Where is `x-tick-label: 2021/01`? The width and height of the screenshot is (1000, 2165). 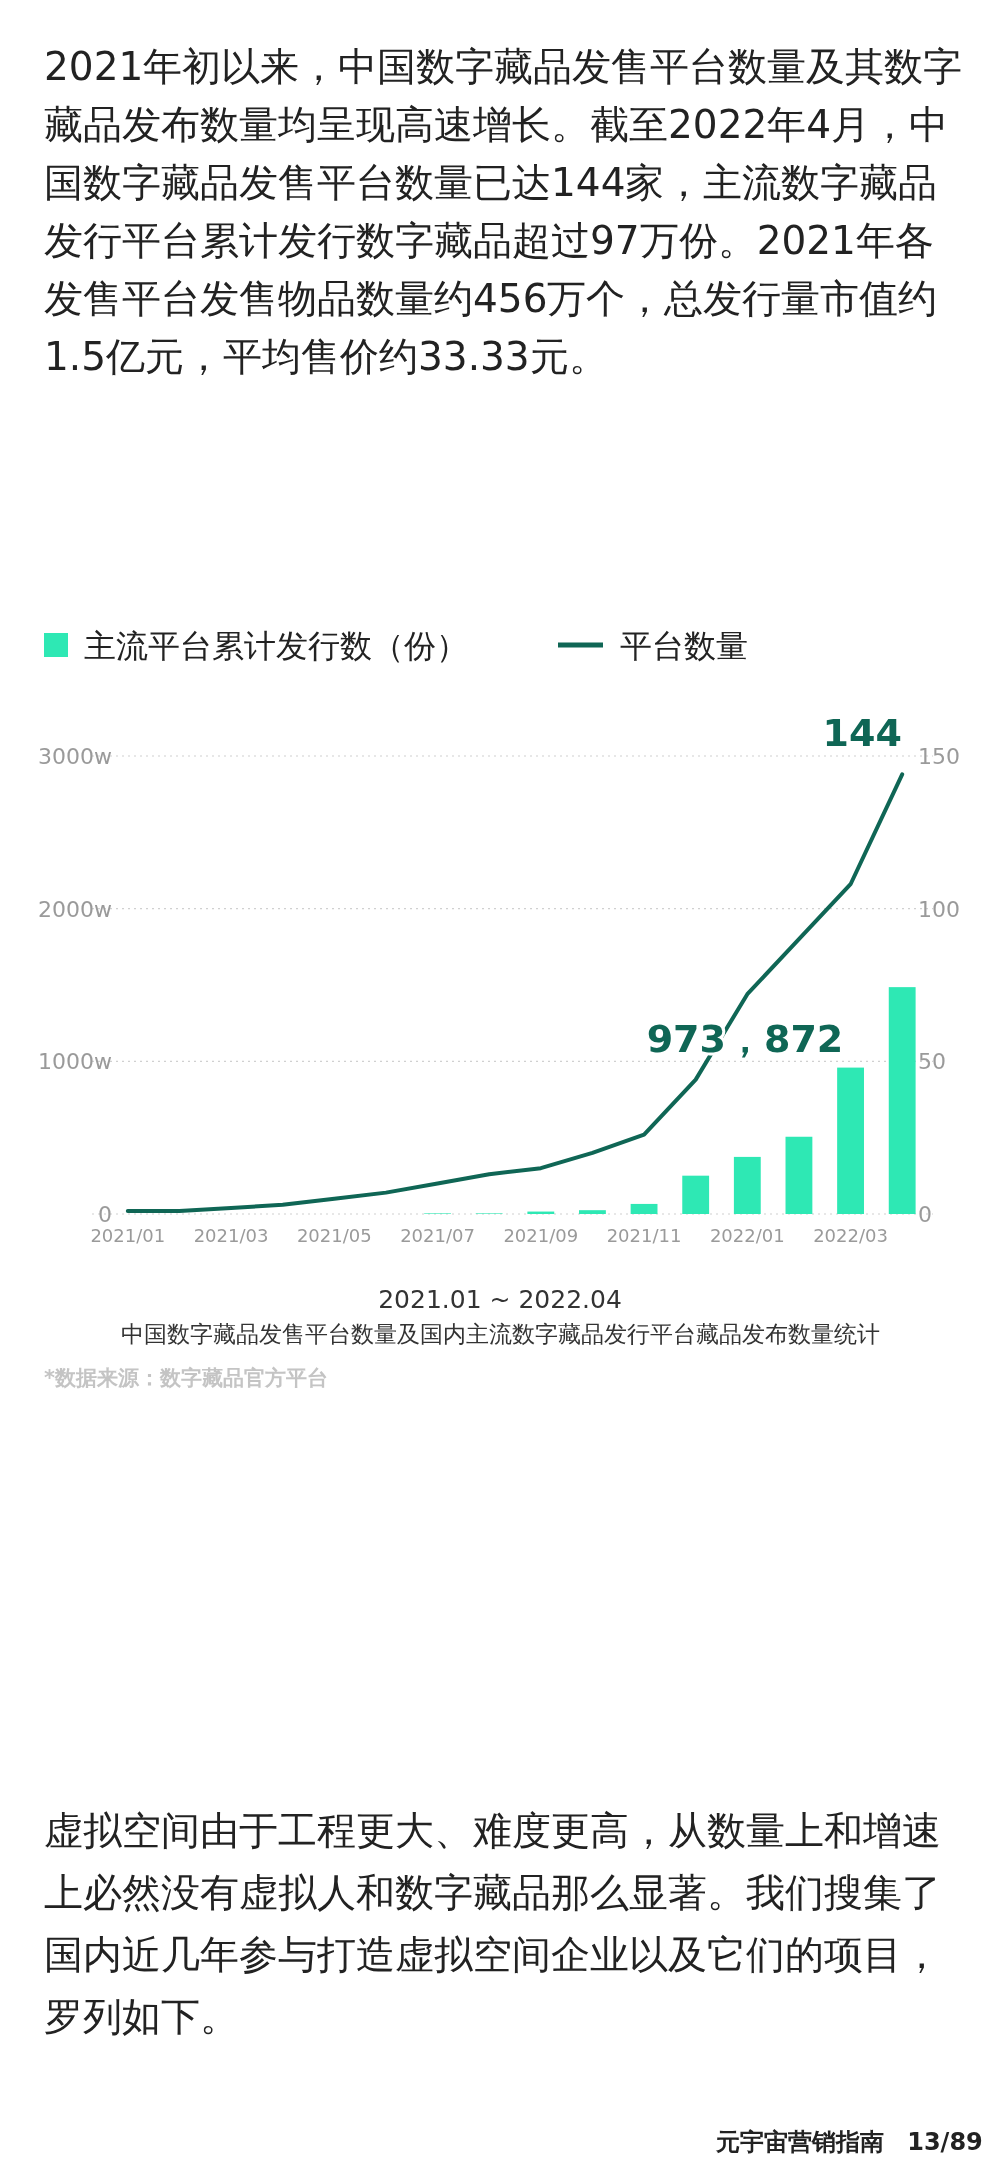 x-tick-label: 2021/01 is located at coordinates (128, 1235).